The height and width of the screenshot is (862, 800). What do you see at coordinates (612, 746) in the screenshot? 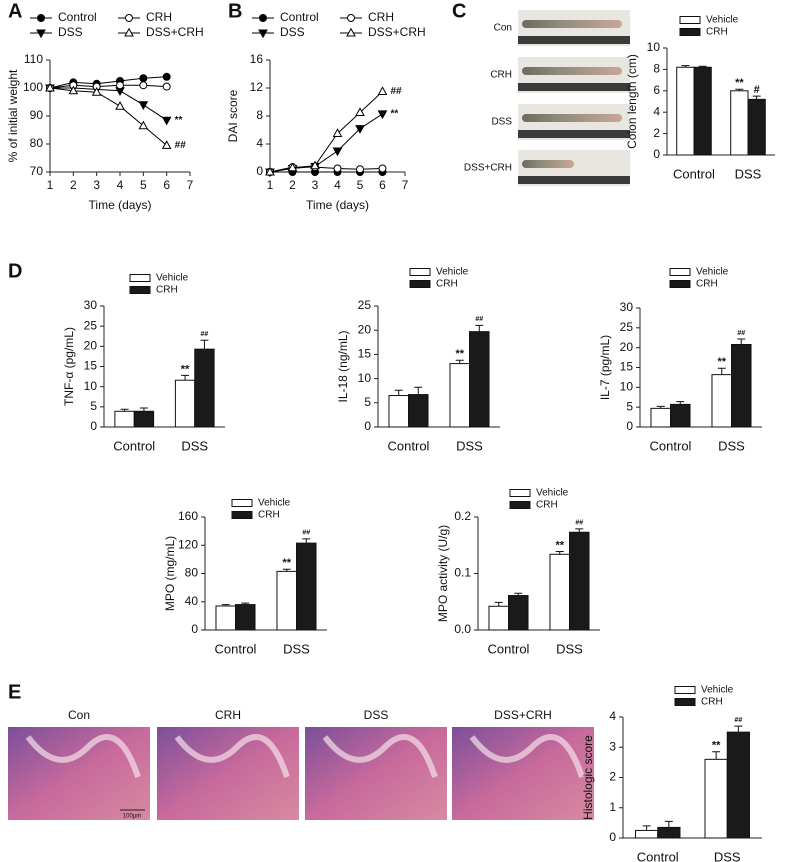
I see `y-tick-label: 3` at bounding box center [612, 746].